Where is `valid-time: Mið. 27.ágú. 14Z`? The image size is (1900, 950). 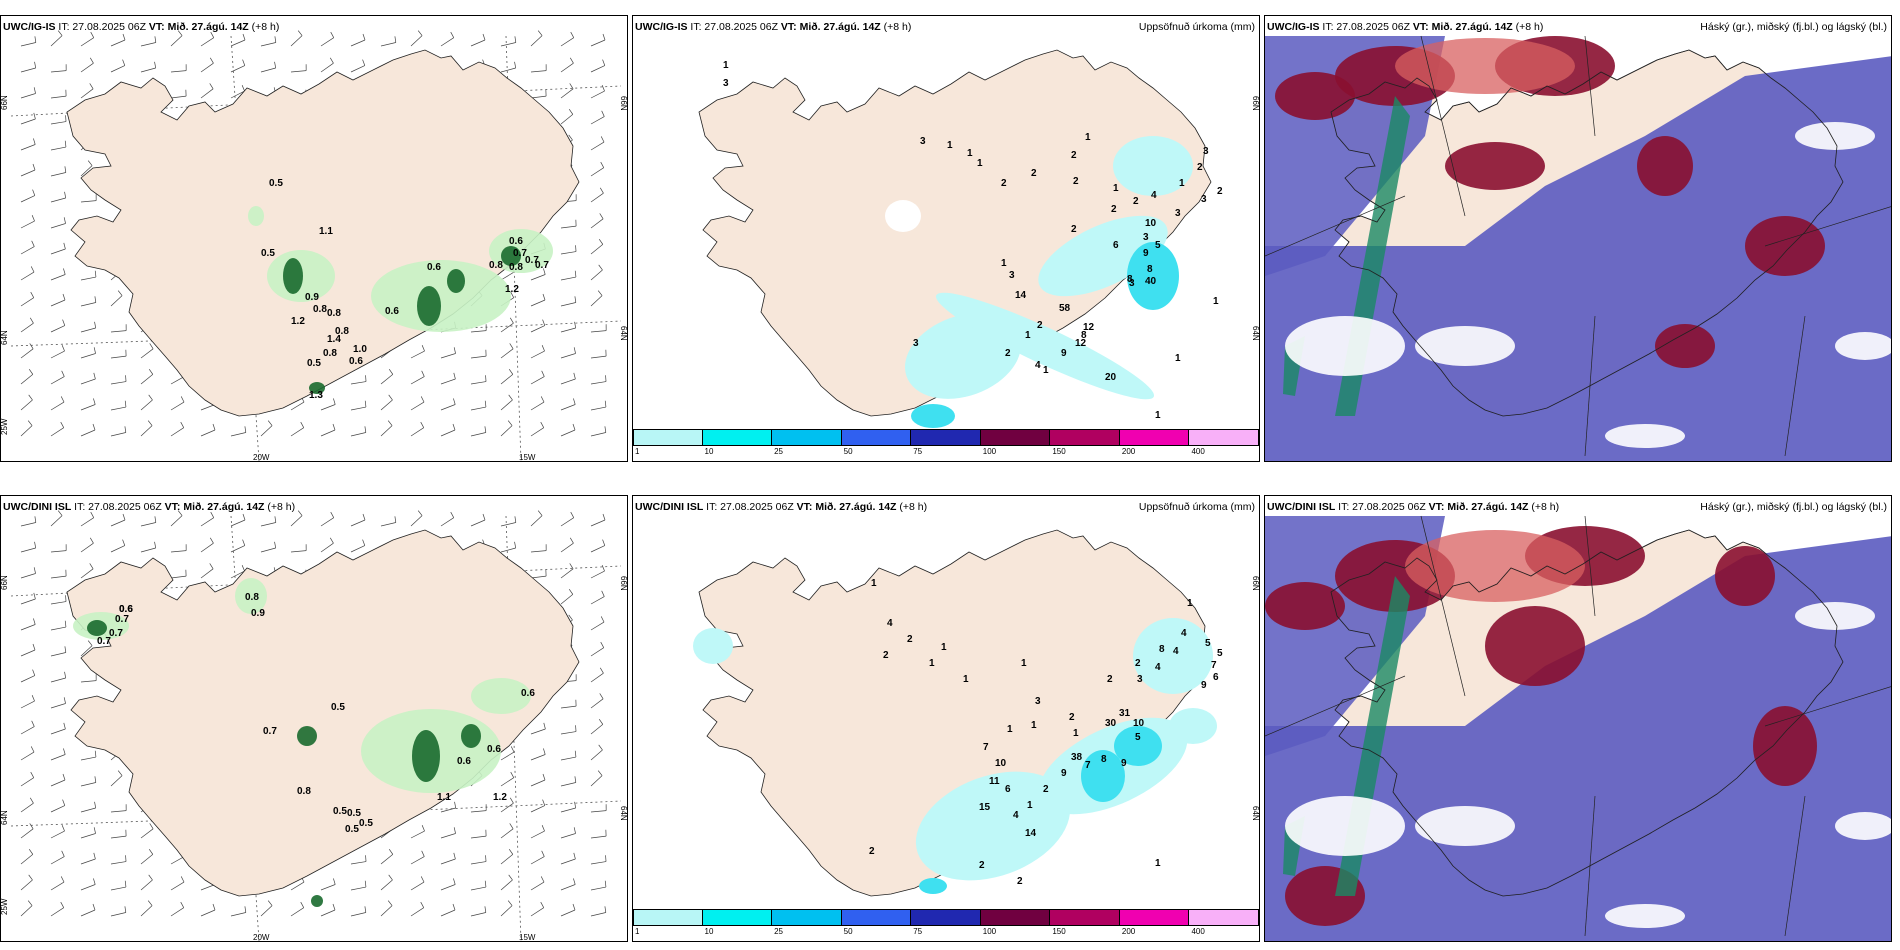 valid-time: Mið. 27.ágú. 14Z is located at coordinates (840, 27).